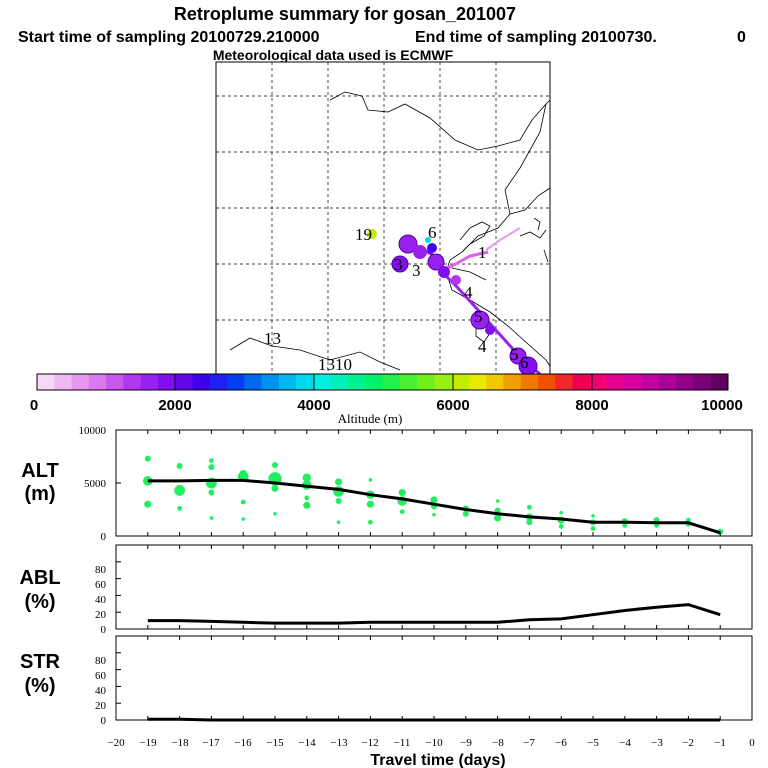 This screenshot has height=768, width=768. I want to click on x-tick: −14, so click(307, 743).